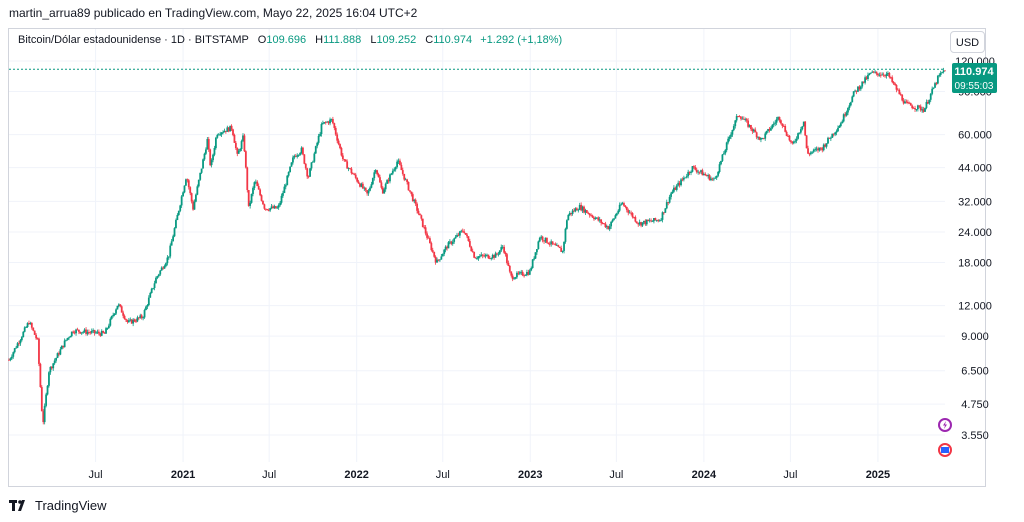  Describe the element at coordinates (286, 40) in the screenshot. I see `open-value: 109.696` at that location.